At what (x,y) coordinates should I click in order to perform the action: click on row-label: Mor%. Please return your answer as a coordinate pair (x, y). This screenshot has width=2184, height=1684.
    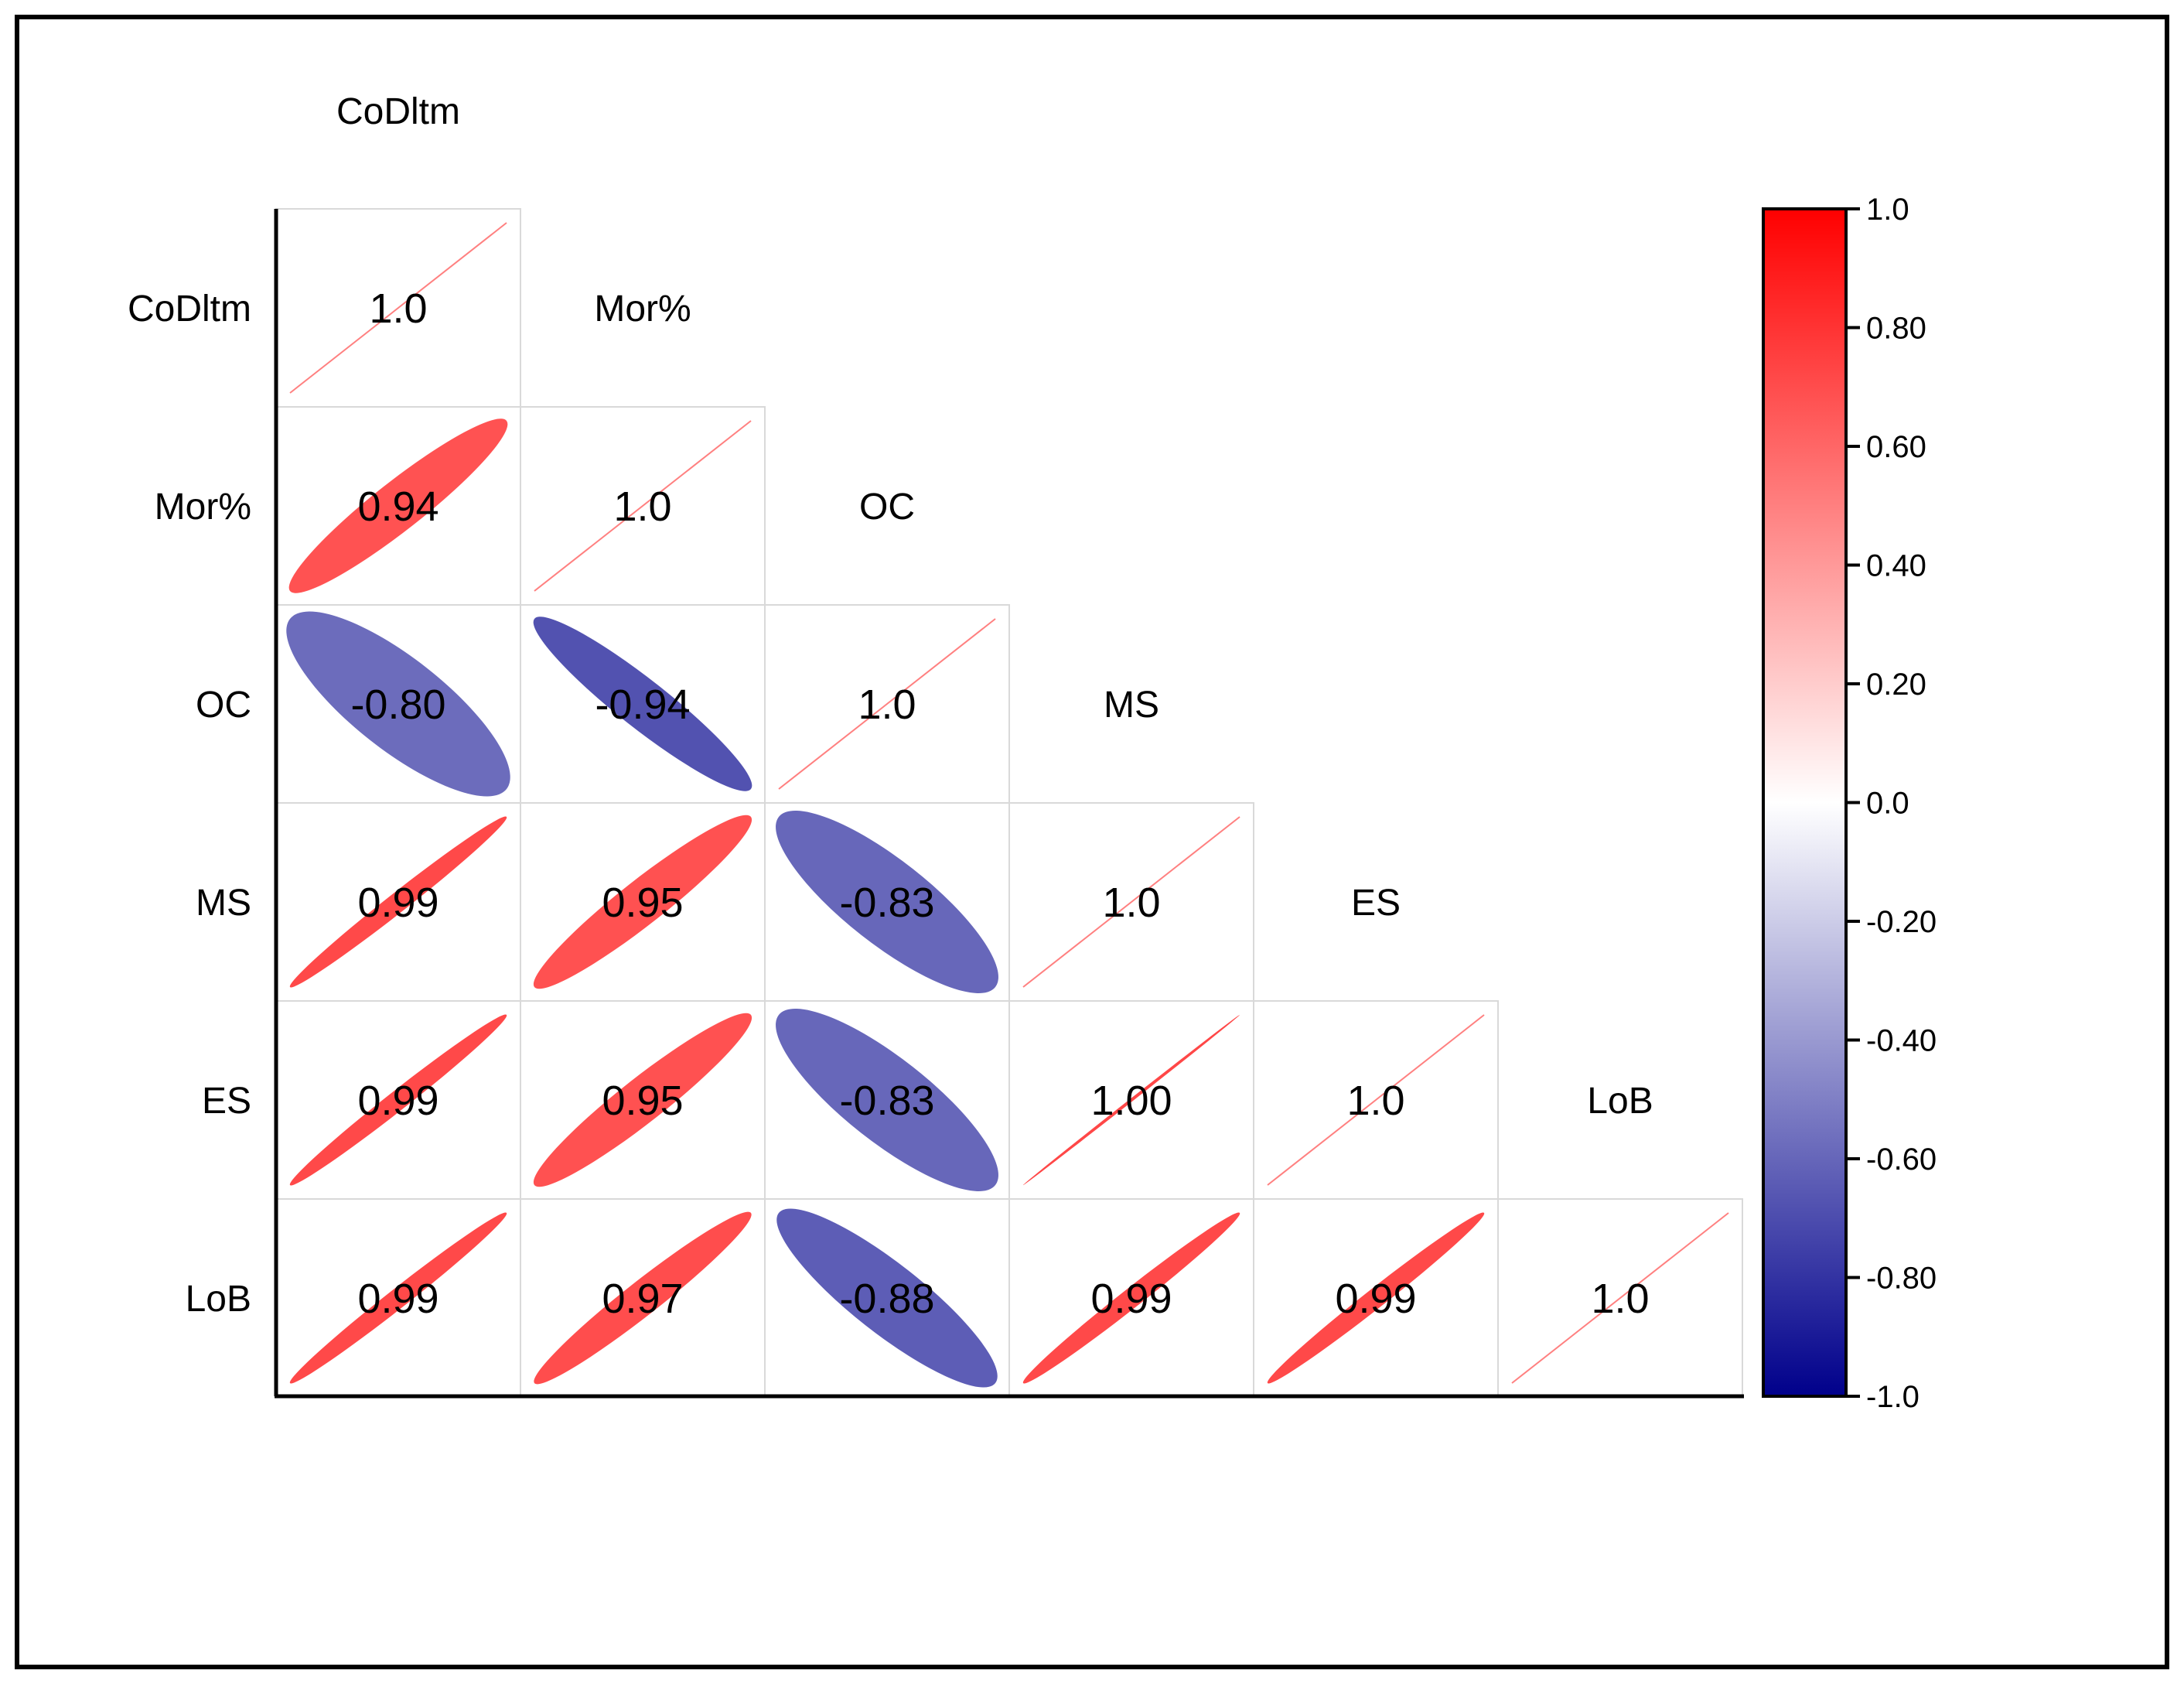
    Looking at the image, I should click on (203, 507).